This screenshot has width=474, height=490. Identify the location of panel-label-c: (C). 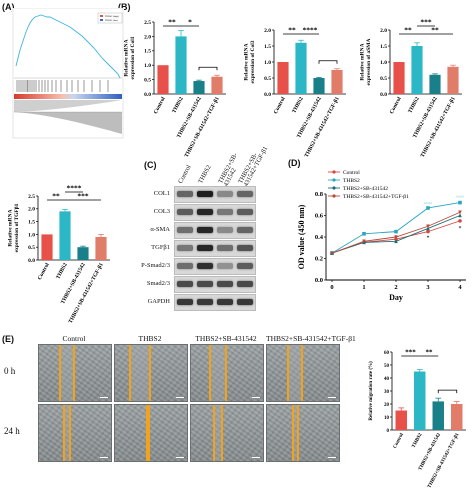
(150, 165).